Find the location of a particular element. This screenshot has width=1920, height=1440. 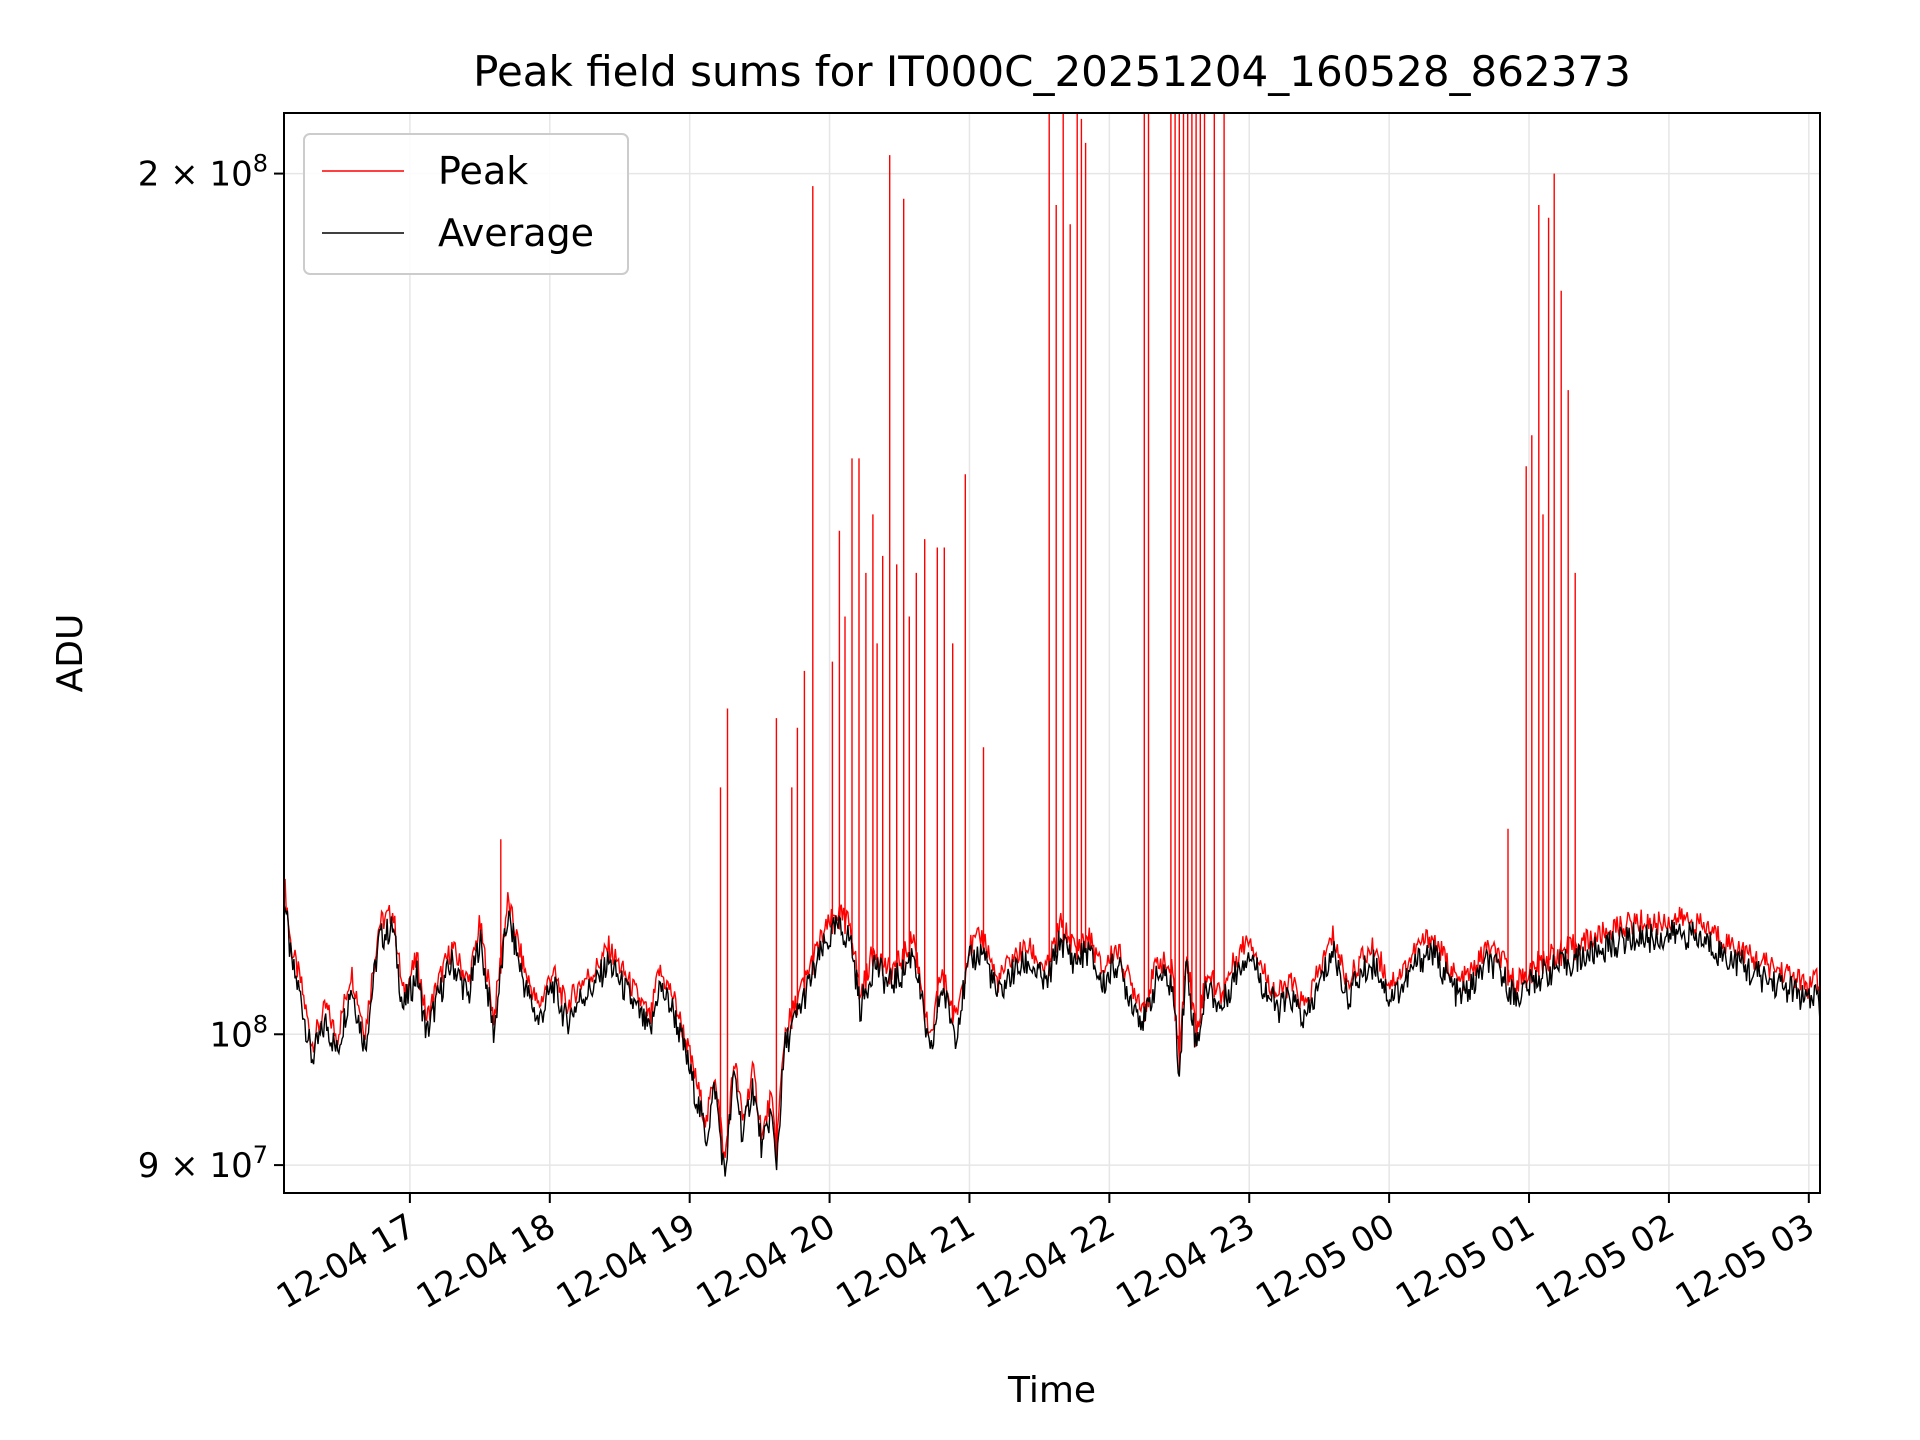

legend-box is located at coordinates (466, 204).